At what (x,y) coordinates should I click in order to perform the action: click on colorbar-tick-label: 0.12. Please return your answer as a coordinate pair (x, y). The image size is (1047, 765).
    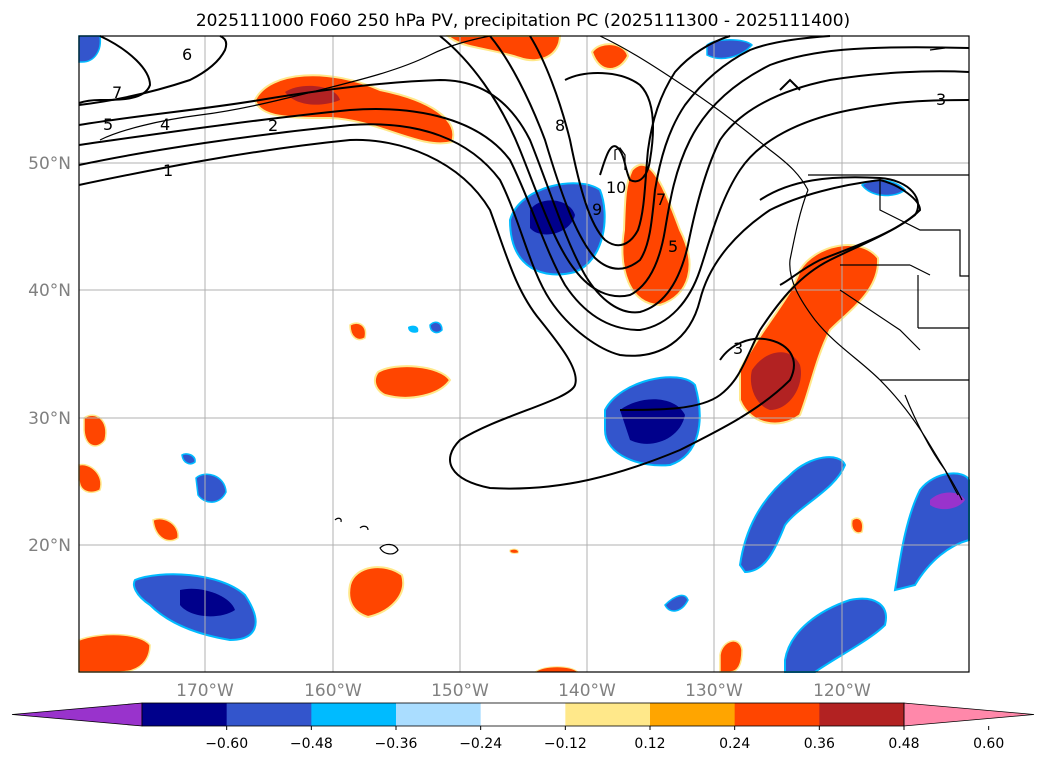
    Looking at the image, I should click on (649, 744).